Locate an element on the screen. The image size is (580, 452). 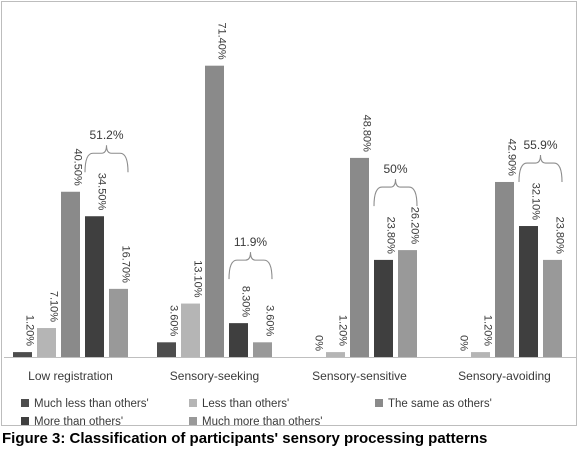
bar-sensory-avoiding-less-than-others is located at coordinates (480, 354).